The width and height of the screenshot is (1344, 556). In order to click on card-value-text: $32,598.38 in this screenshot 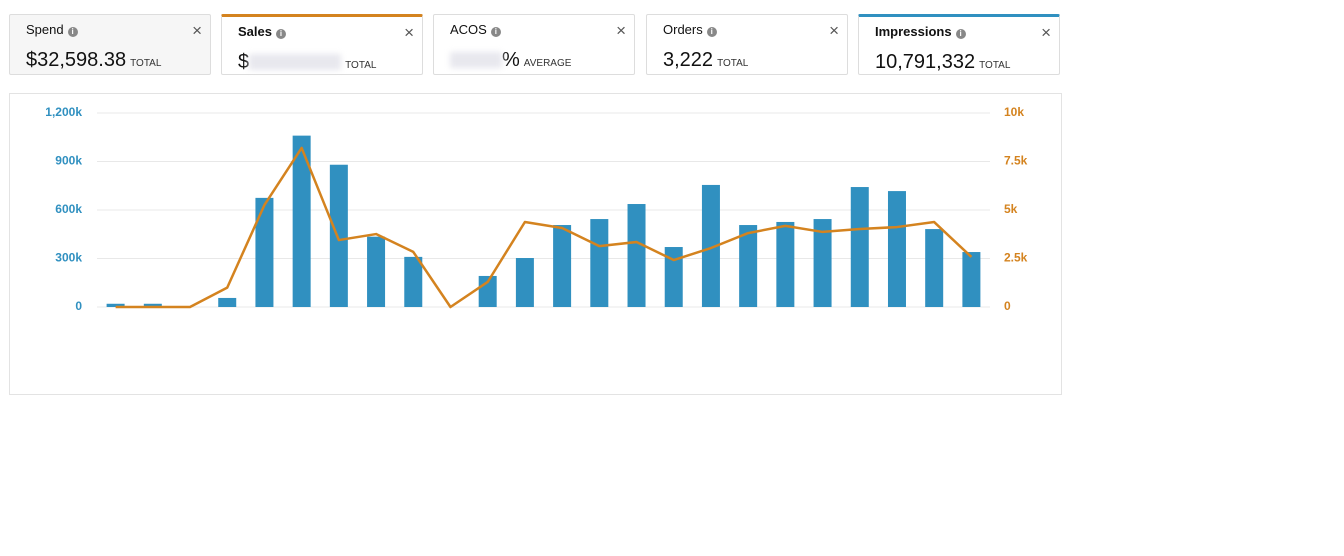, I will do `click(76, 60)`.